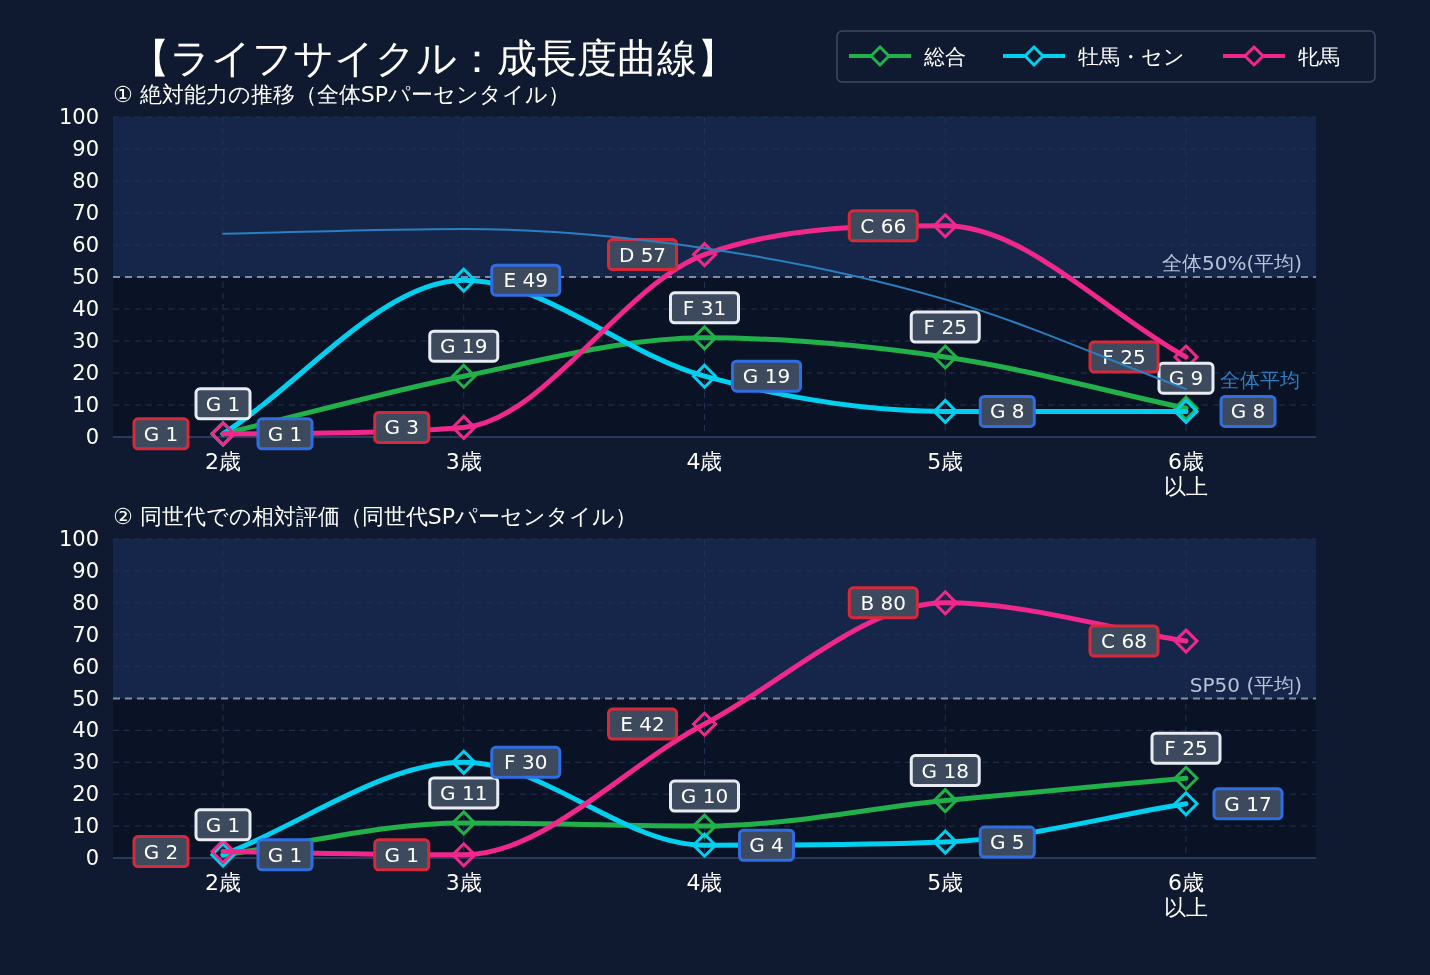 This screenshot has width=1430, height=975. Describe the element at coordinates (161, 851) in the screenshot. I see `data-label: G 2` at that location.